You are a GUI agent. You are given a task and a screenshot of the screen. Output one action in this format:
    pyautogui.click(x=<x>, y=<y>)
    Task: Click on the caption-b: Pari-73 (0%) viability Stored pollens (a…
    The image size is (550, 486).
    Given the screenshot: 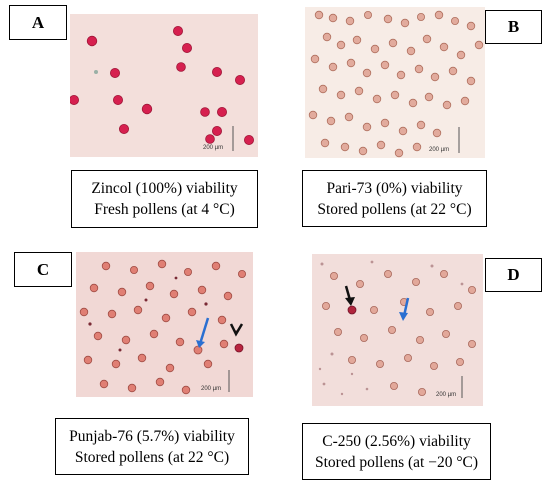 What is the action you would take?
    pyautogui.click(x=394, y=198)
    